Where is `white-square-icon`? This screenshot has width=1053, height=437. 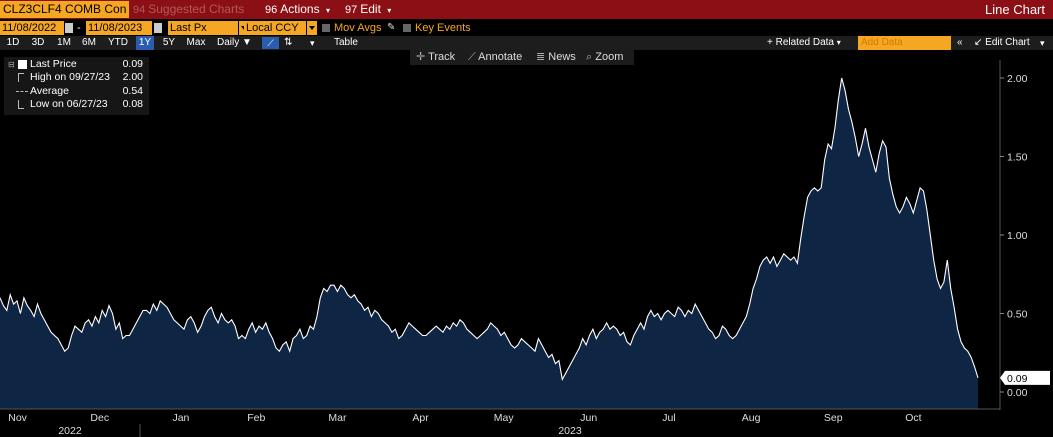 white-square-icon is located at coordinates (22, 64).